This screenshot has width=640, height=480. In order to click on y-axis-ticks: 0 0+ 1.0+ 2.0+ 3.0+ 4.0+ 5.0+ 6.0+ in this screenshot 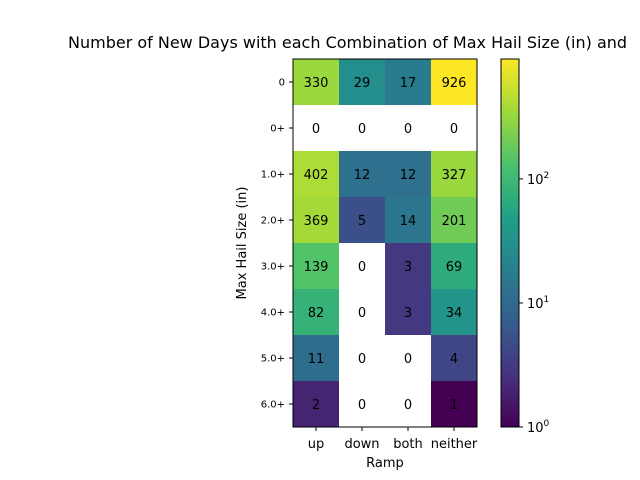, I will do `click(277, 244)`.